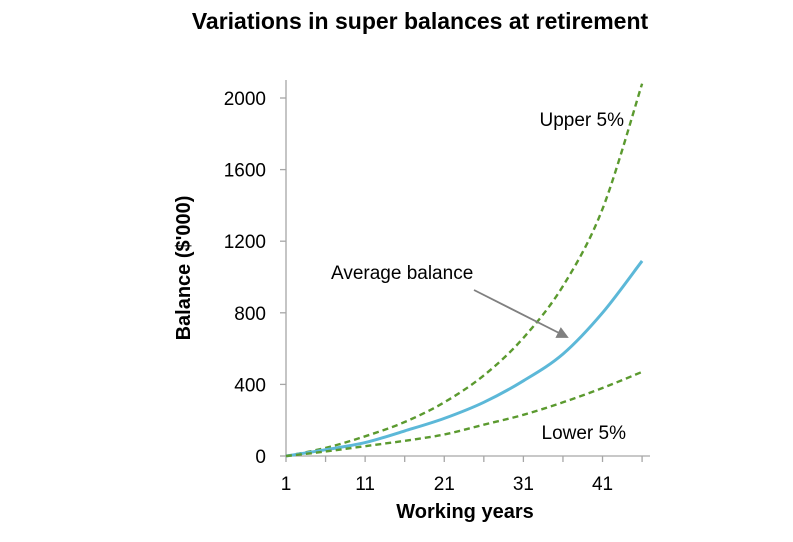 This screenshot has height=542, width=793. Describe the element at coordinates (402, 273) in the screenshot. I see `annotation-average: Average balance` at that location.